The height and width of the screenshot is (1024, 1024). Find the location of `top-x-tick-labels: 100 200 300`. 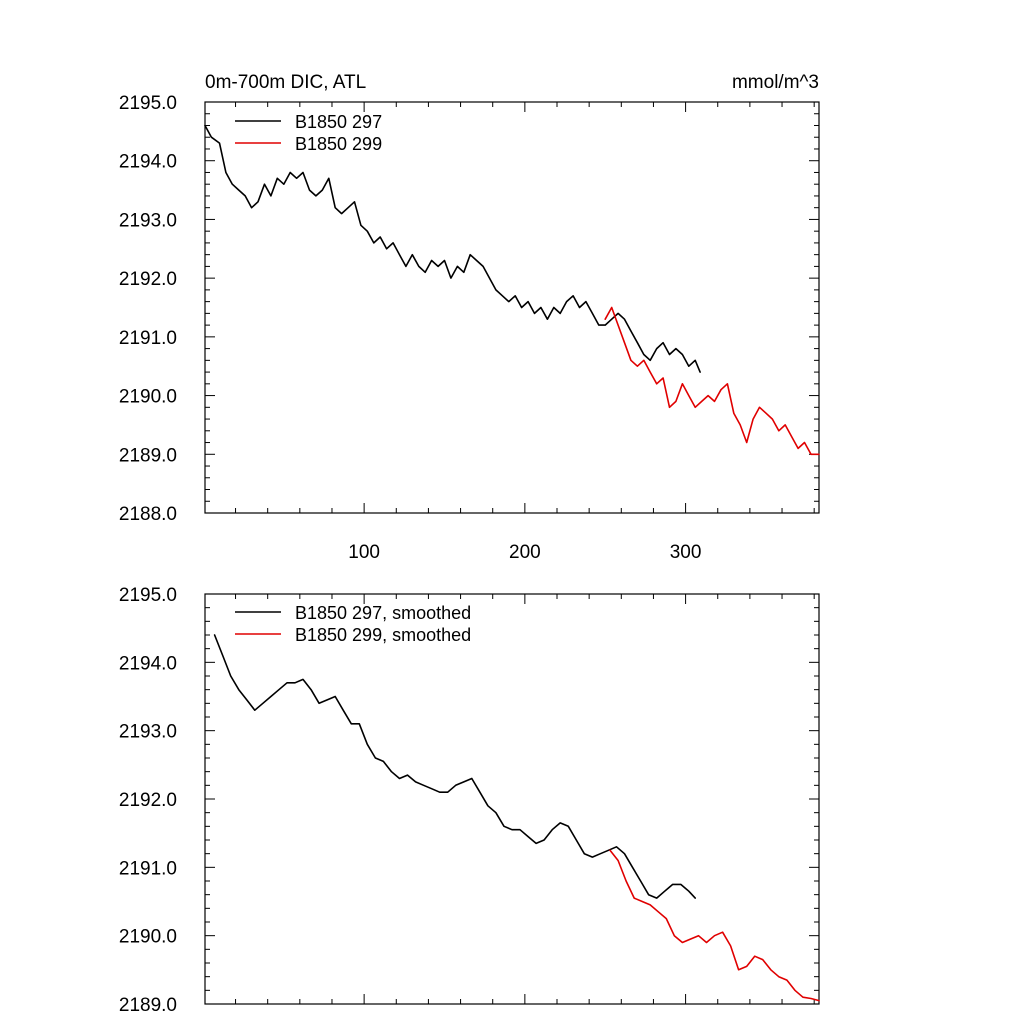

top-x-tick-labels: 100 200 300 is located at coordinates (524, 552).